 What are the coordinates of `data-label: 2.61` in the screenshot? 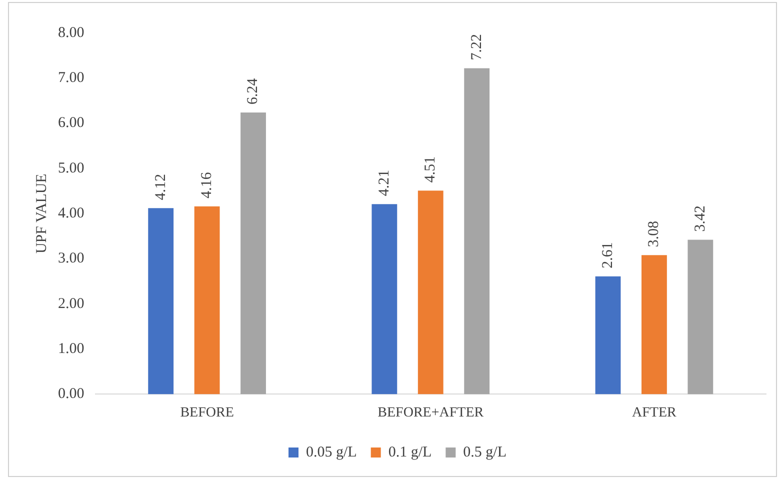 It's located at (608, 255).